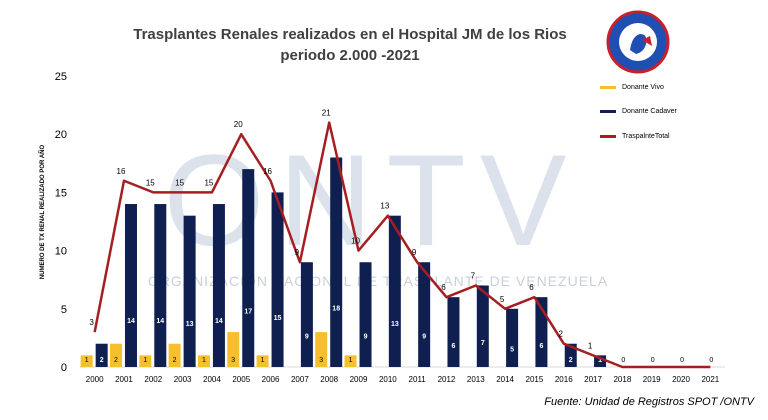  What do you see at coordinates (212, 379) in the screenshot?
I see `x-tick-label: 2004` at bounding box center [212, 379].